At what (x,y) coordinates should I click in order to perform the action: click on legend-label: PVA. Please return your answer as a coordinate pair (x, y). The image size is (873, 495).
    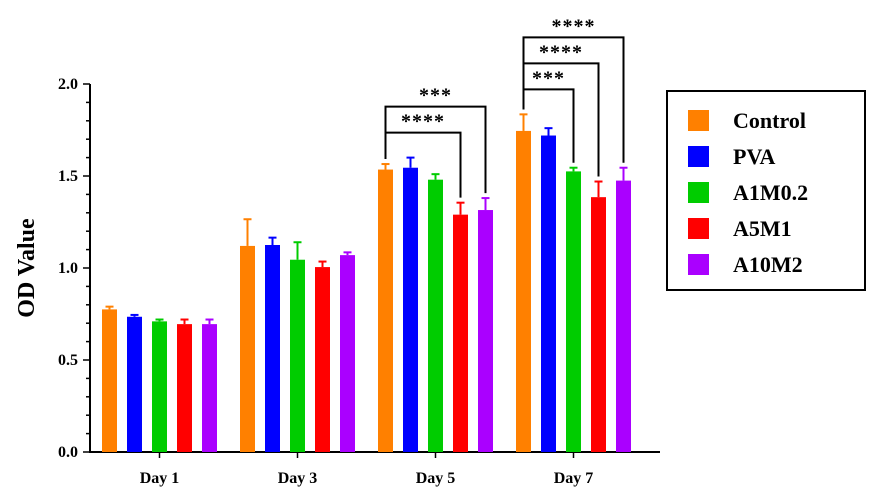
    Looking at the image, I should click on (754, 156).